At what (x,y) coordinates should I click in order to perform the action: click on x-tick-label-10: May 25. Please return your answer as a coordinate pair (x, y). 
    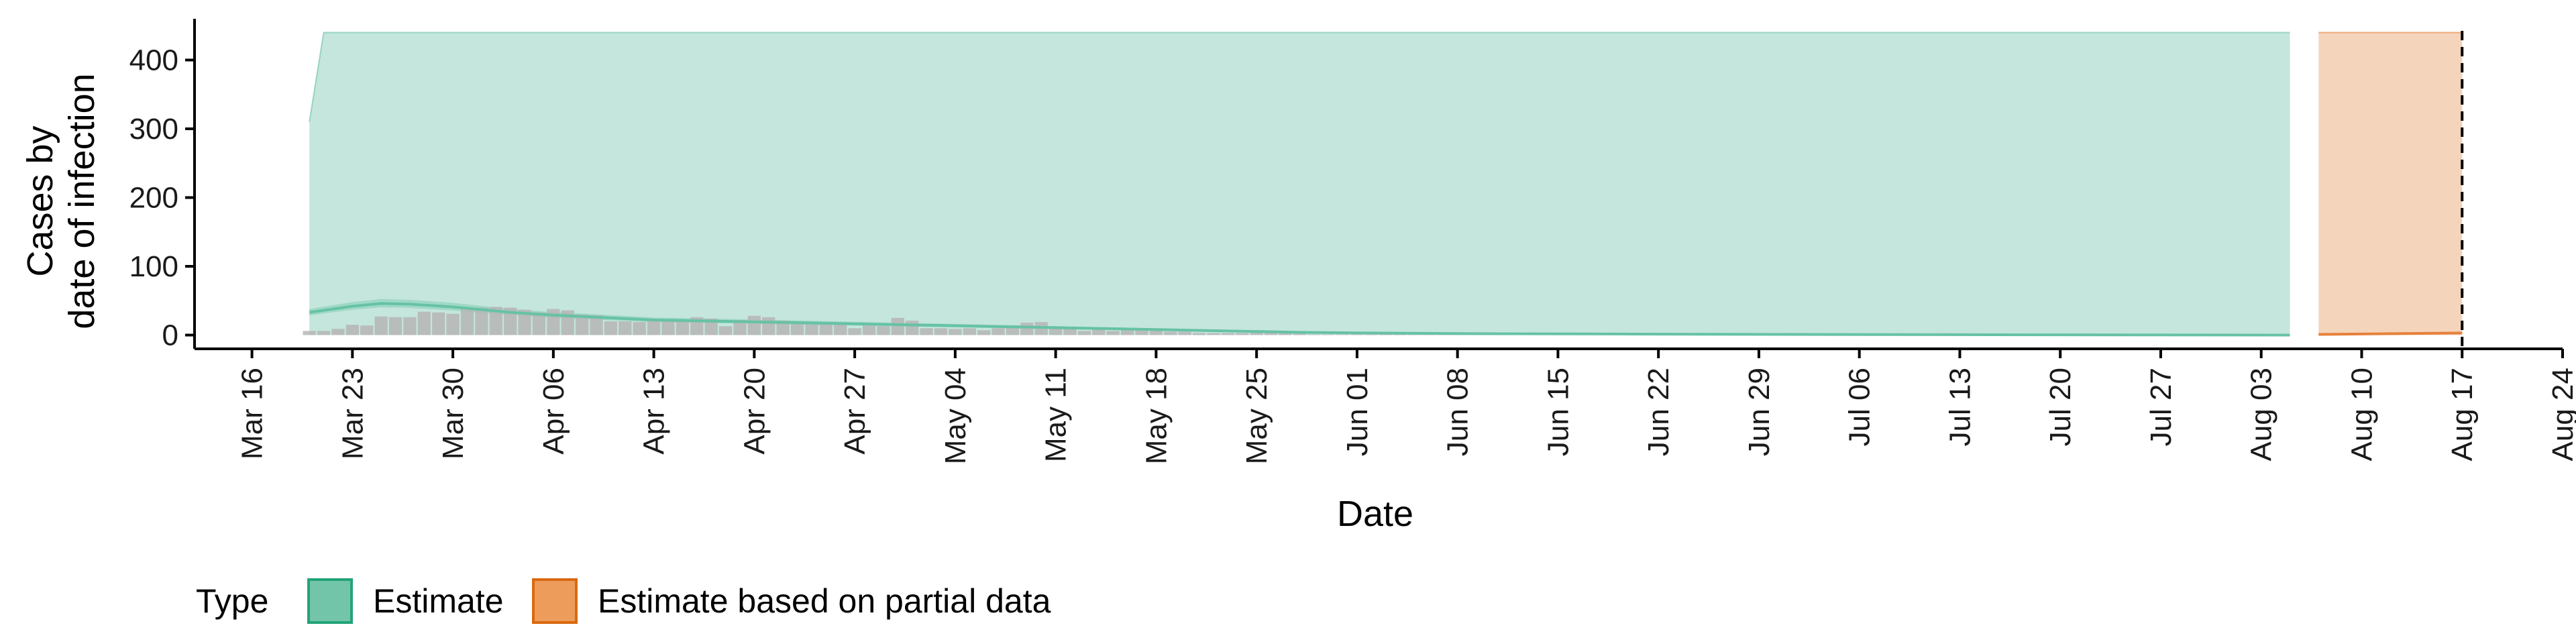
    Looking at the image, I should click on (1256, 416).